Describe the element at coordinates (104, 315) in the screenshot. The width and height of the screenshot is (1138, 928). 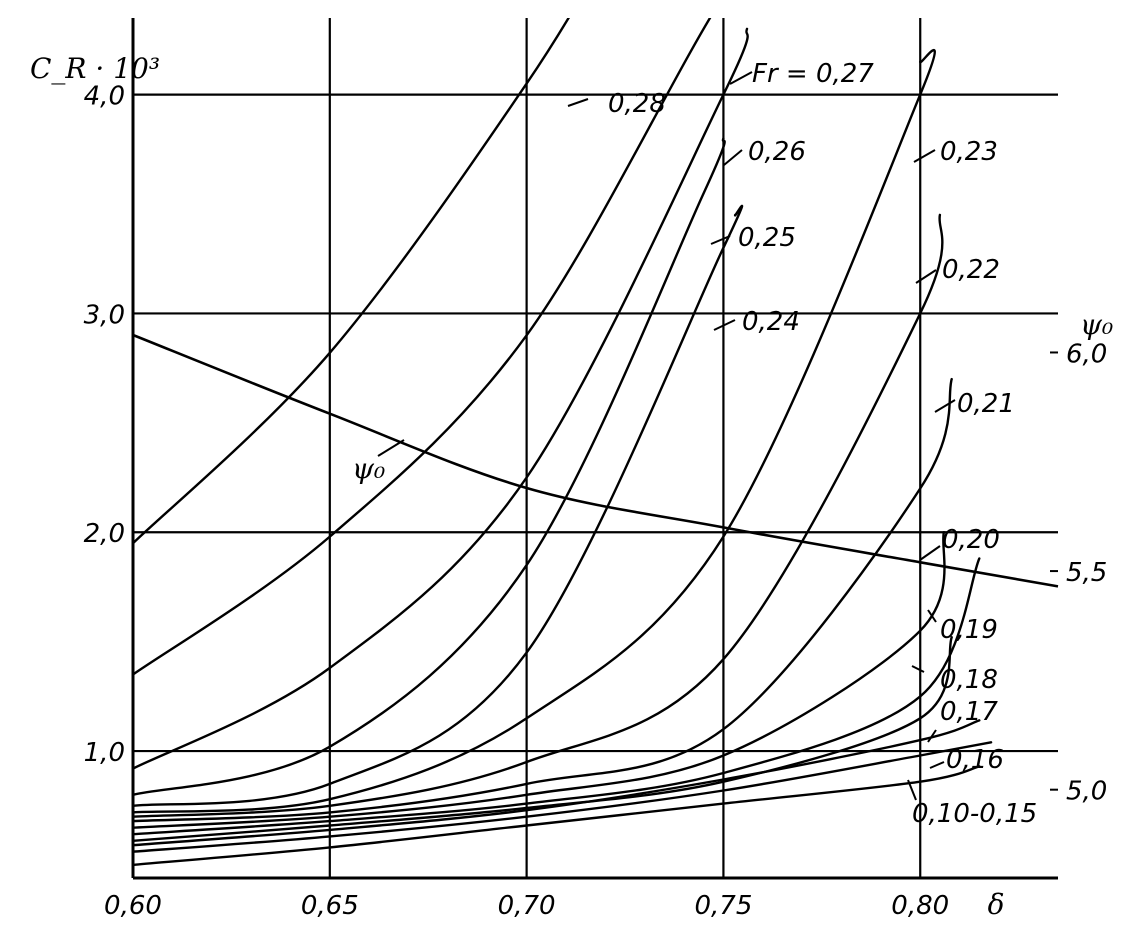
I see `y-tick-label: 3,0` at that location.